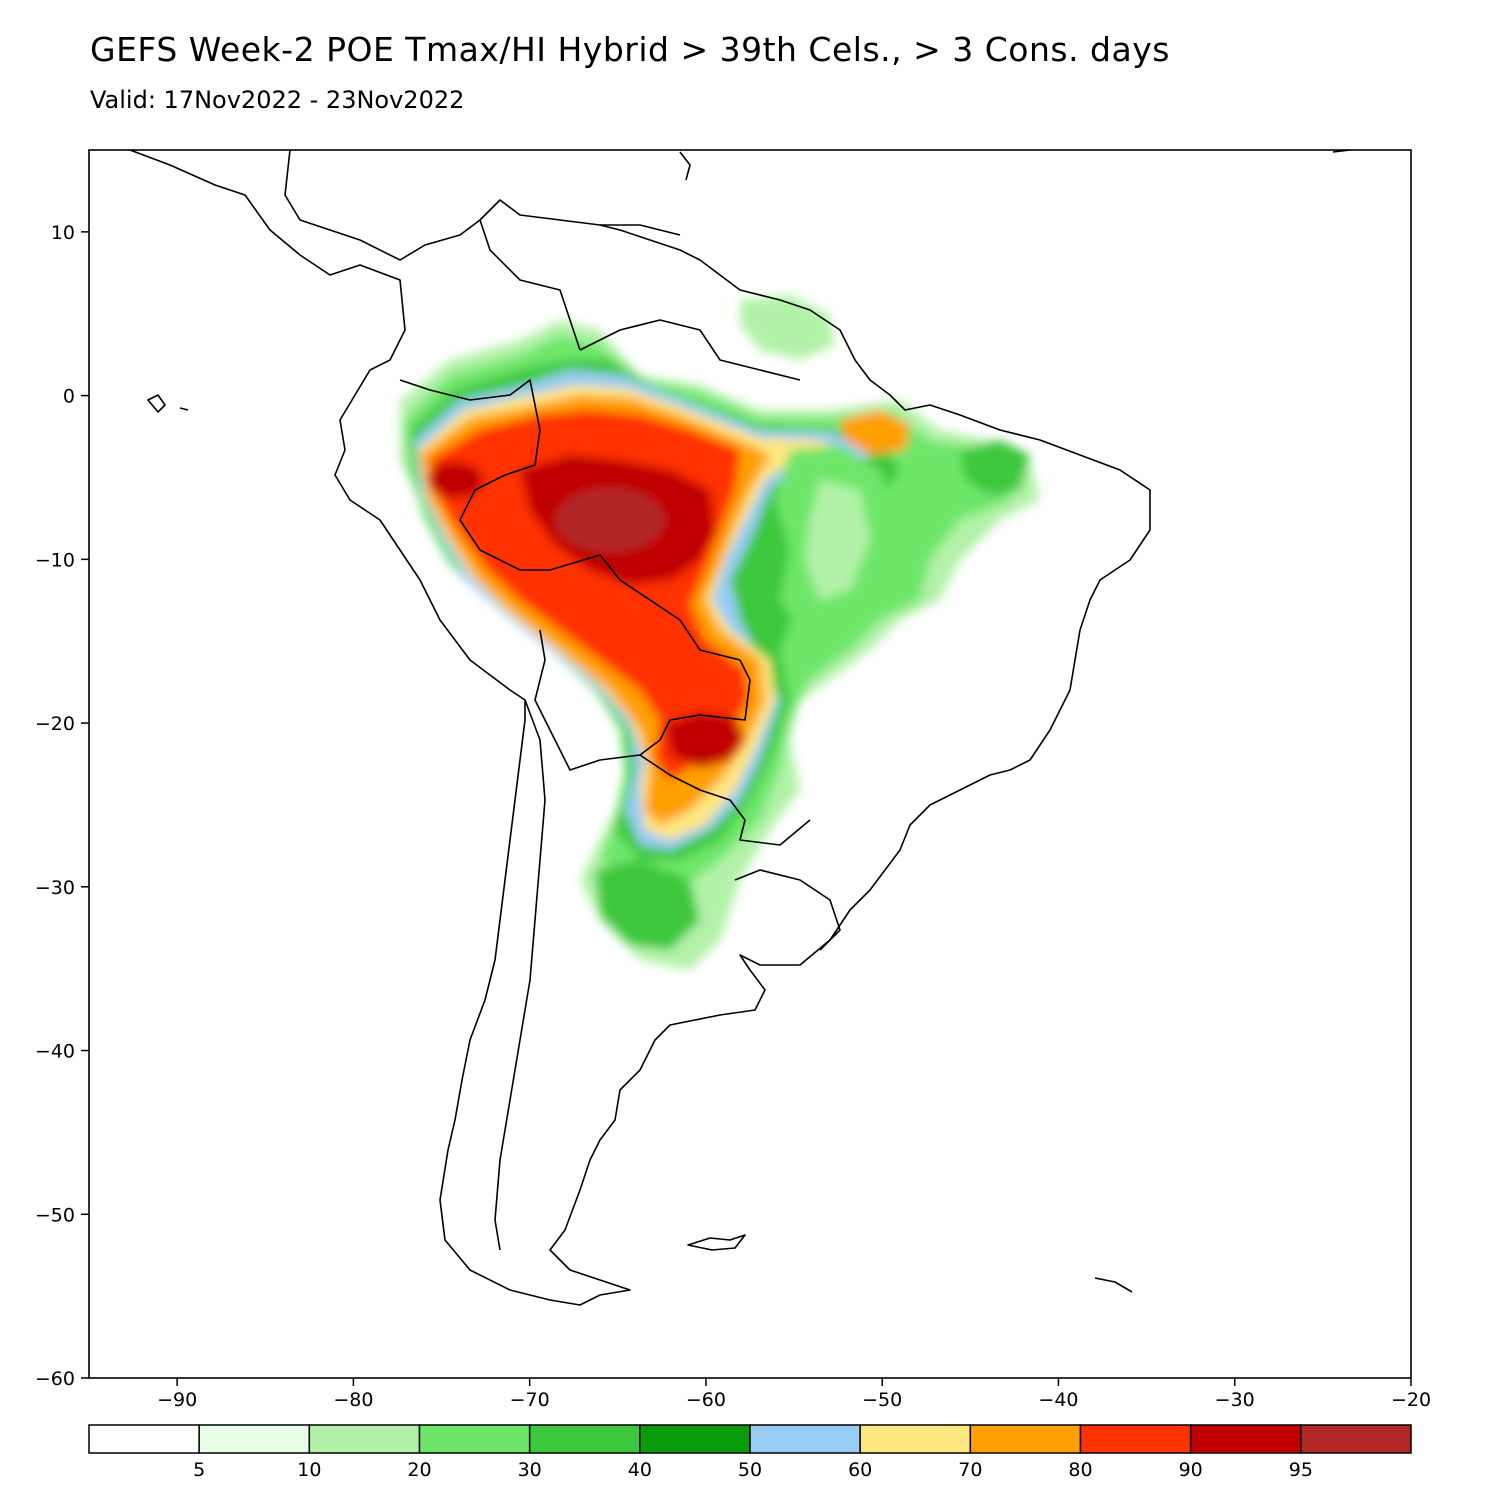 The width and height of the screenshot is (1500, 1500). Describe the element at coordinates (794, 1394) in the screenshot. I see `x-axis: −90 −80 −70 −60 −50 −40 −30 −20` at that location.